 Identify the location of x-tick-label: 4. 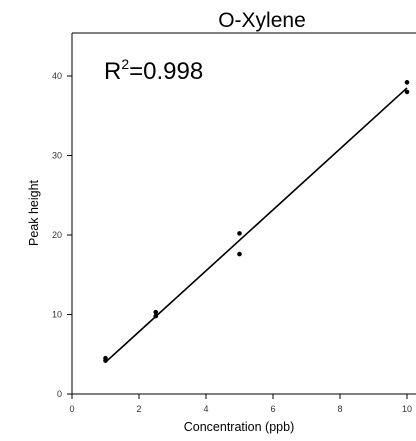
(205, 409).